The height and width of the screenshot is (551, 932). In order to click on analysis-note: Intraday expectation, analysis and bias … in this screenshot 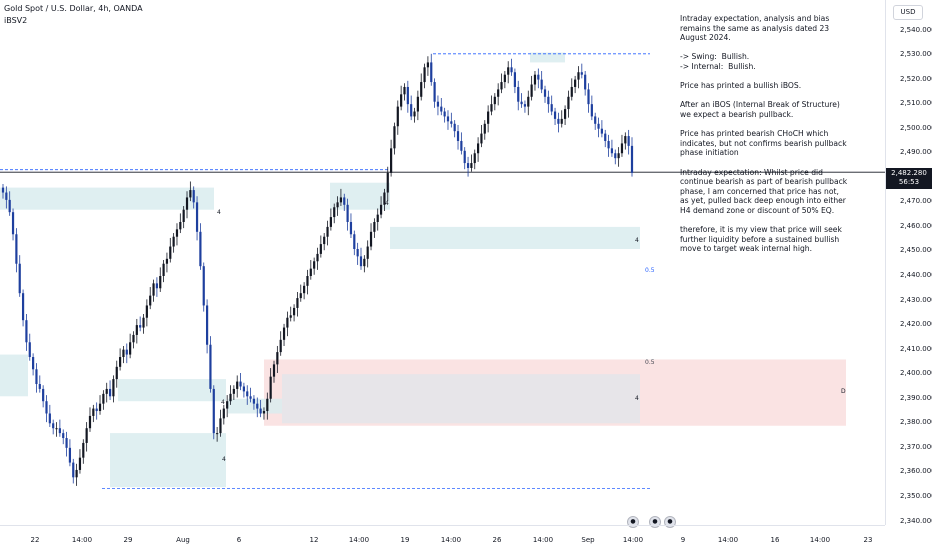, I will do `click(764, 134)`.